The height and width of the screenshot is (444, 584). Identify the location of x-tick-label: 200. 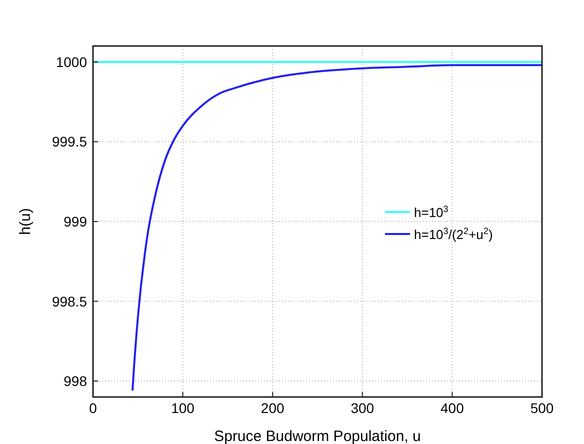
(272, 408).